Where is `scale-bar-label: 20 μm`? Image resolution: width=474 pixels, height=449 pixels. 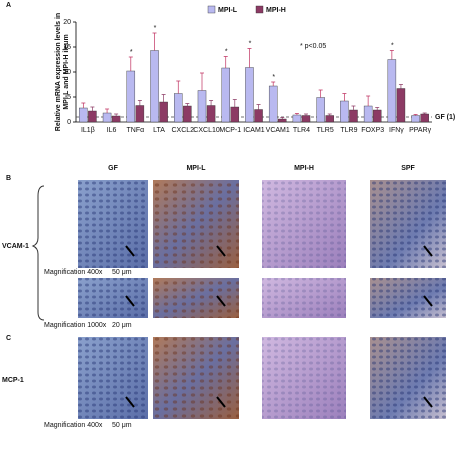 scale-bar-label: 20 μm is located at coordinates (122, 325).